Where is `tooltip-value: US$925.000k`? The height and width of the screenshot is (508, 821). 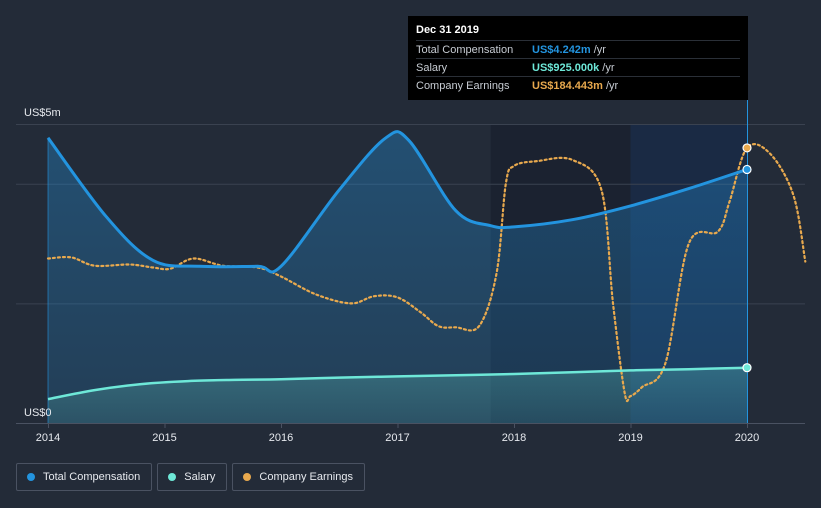
tooltip-value: US$925.000k is located at coordinates (566, 67).